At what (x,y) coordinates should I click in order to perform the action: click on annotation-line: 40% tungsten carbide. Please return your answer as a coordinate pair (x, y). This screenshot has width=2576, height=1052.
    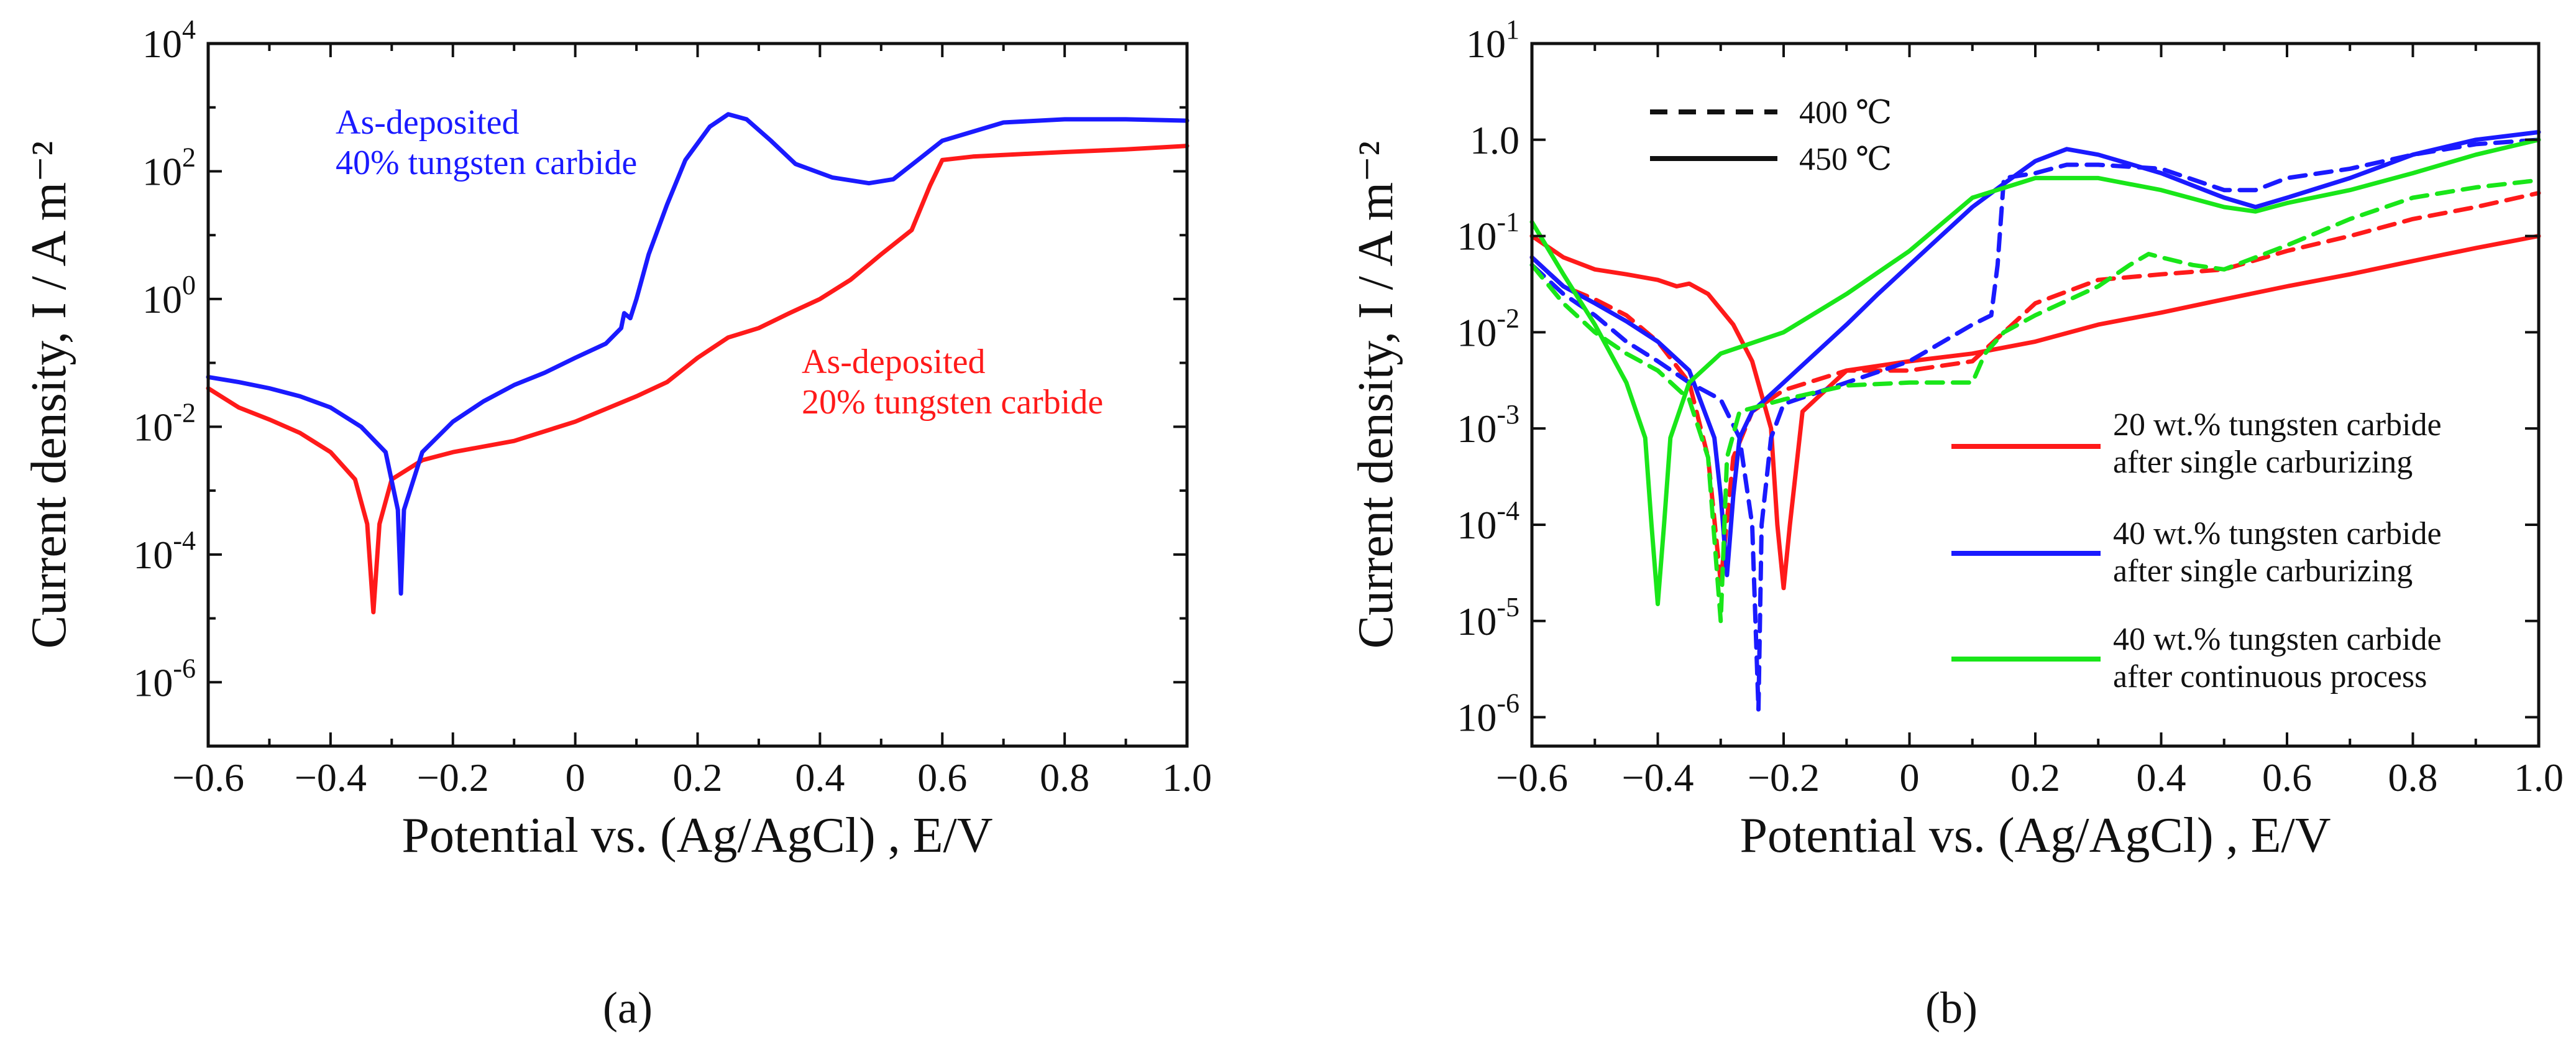
    Looking at the image, I should click on (486, 163).